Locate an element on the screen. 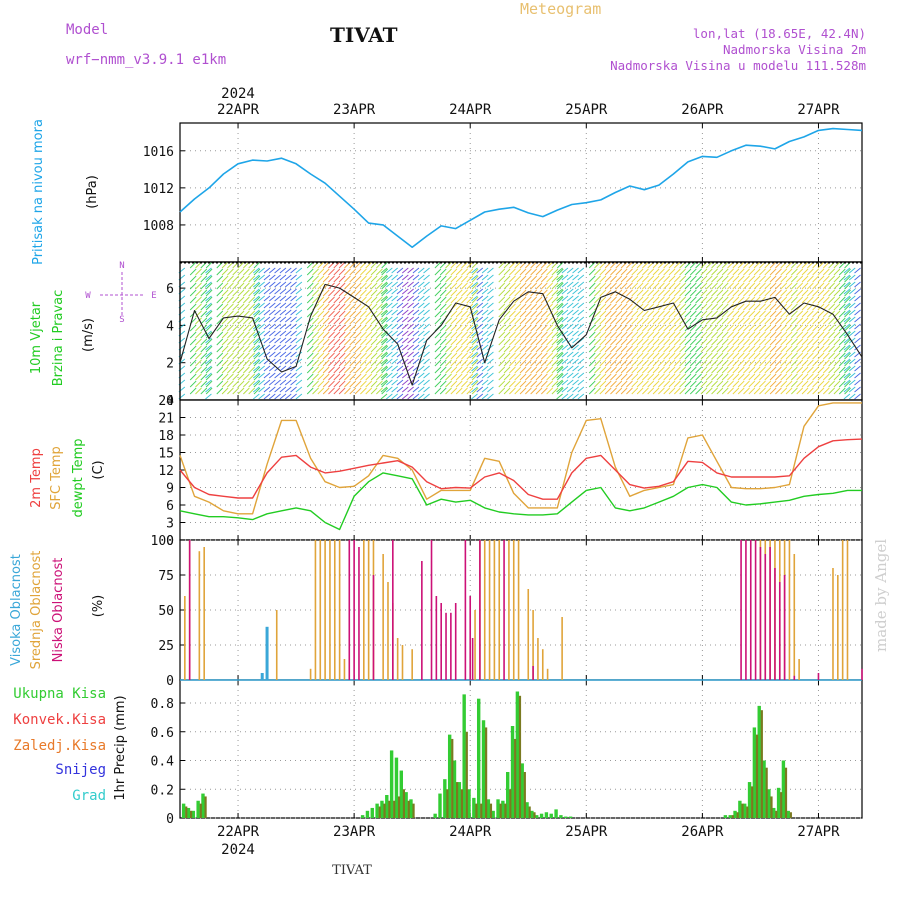 This screenshot has height=900, width=900. compass-letter: N is located at coordinates (121, 266).